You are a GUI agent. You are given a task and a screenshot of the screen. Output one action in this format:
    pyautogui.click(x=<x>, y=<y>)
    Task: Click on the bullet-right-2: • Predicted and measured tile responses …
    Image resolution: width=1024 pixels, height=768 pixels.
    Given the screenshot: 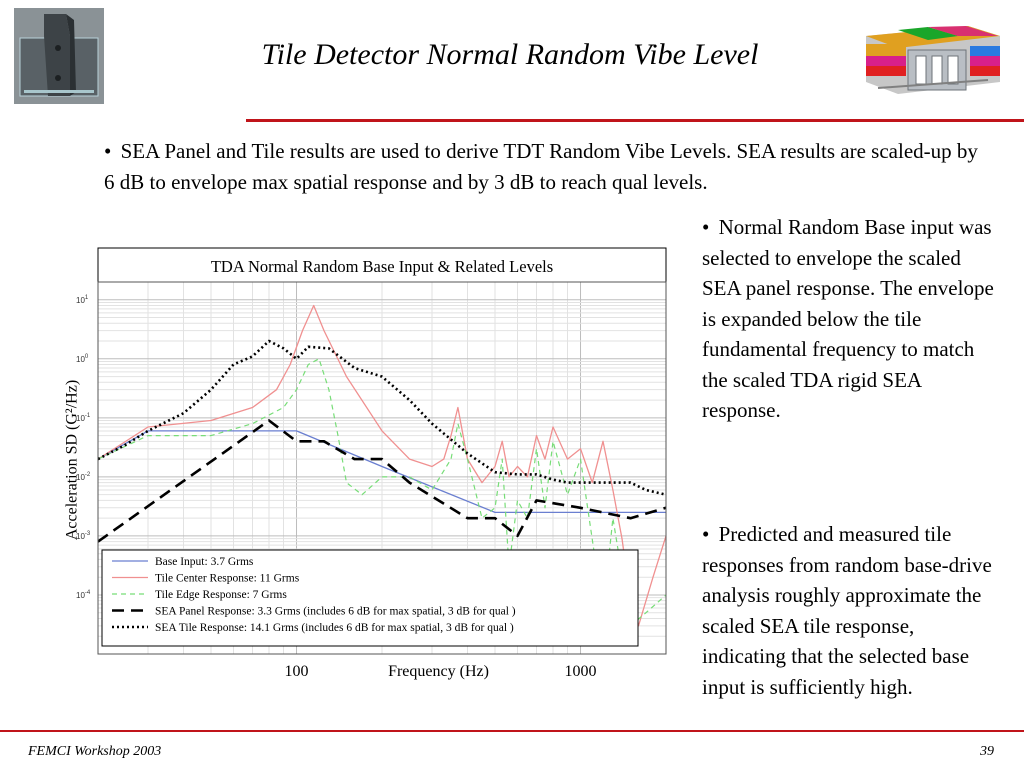 What is the action you would take?
    pyautogui.click(x=852, y=610)
    